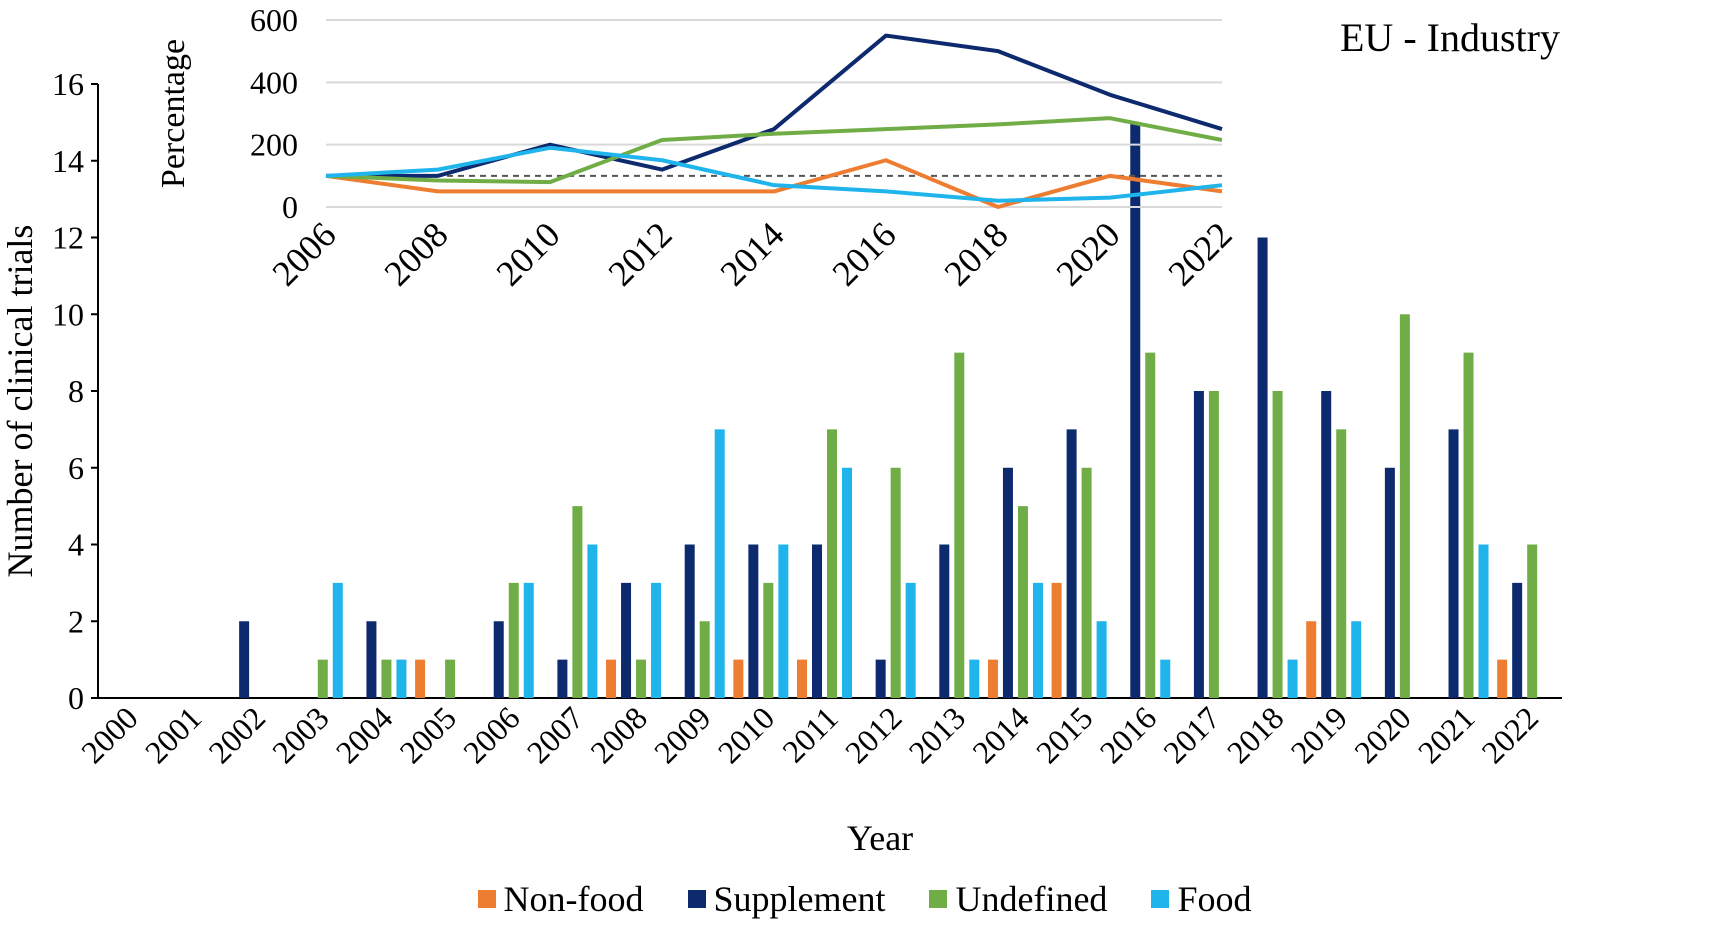  What do you see at coordinates (1389, 582) in the screenshot?
I see `bar-supplement-2020` at bounding box center [1389, 582].